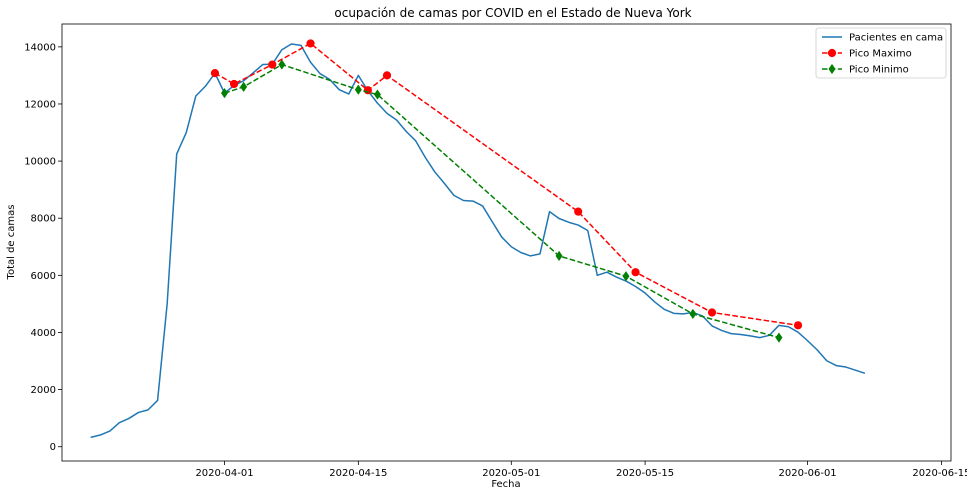  I want to click on legend-label: Pico Maximo, so click(880, 54).